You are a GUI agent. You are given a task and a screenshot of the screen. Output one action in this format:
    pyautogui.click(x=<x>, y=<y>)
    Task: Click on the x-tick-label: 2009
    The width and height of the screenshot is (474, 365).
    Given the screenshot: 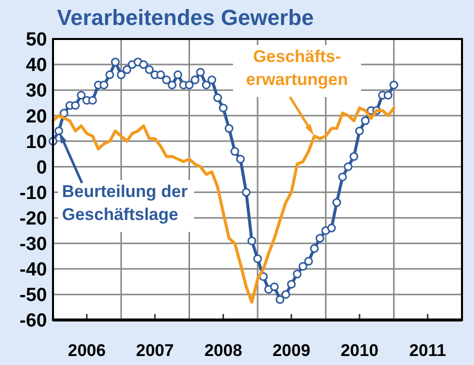 What is the action you would take?
    pyautogui.click(x=291, y=350)
    